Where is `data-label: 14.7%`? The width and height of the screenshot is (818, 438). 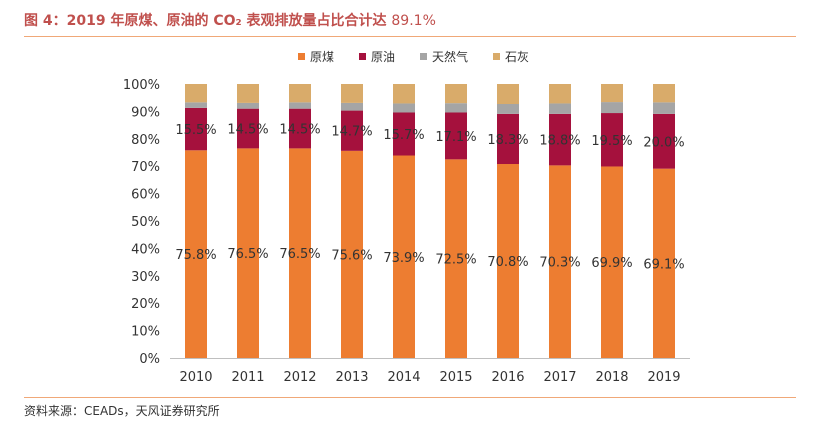
data-label: 14.7% is located at coordinates (351, 132).